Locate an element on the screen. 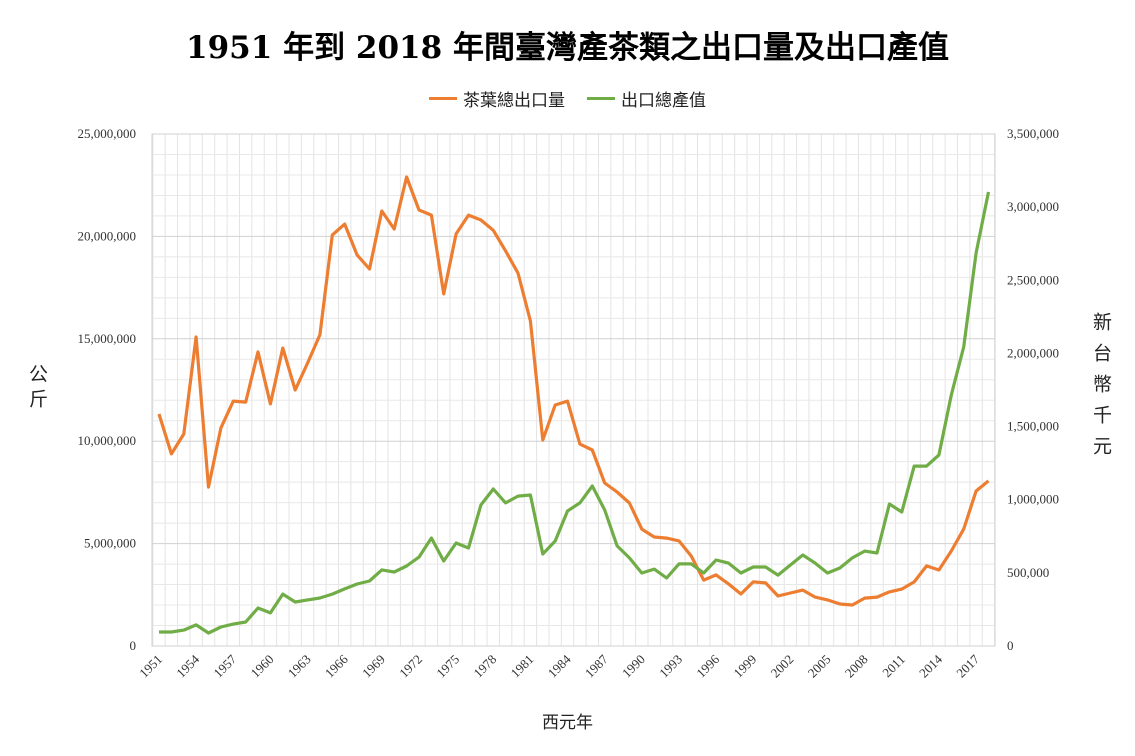 The image size is (1135, 756). x-tick-label: 1978 is located at coordinates (484, 666).